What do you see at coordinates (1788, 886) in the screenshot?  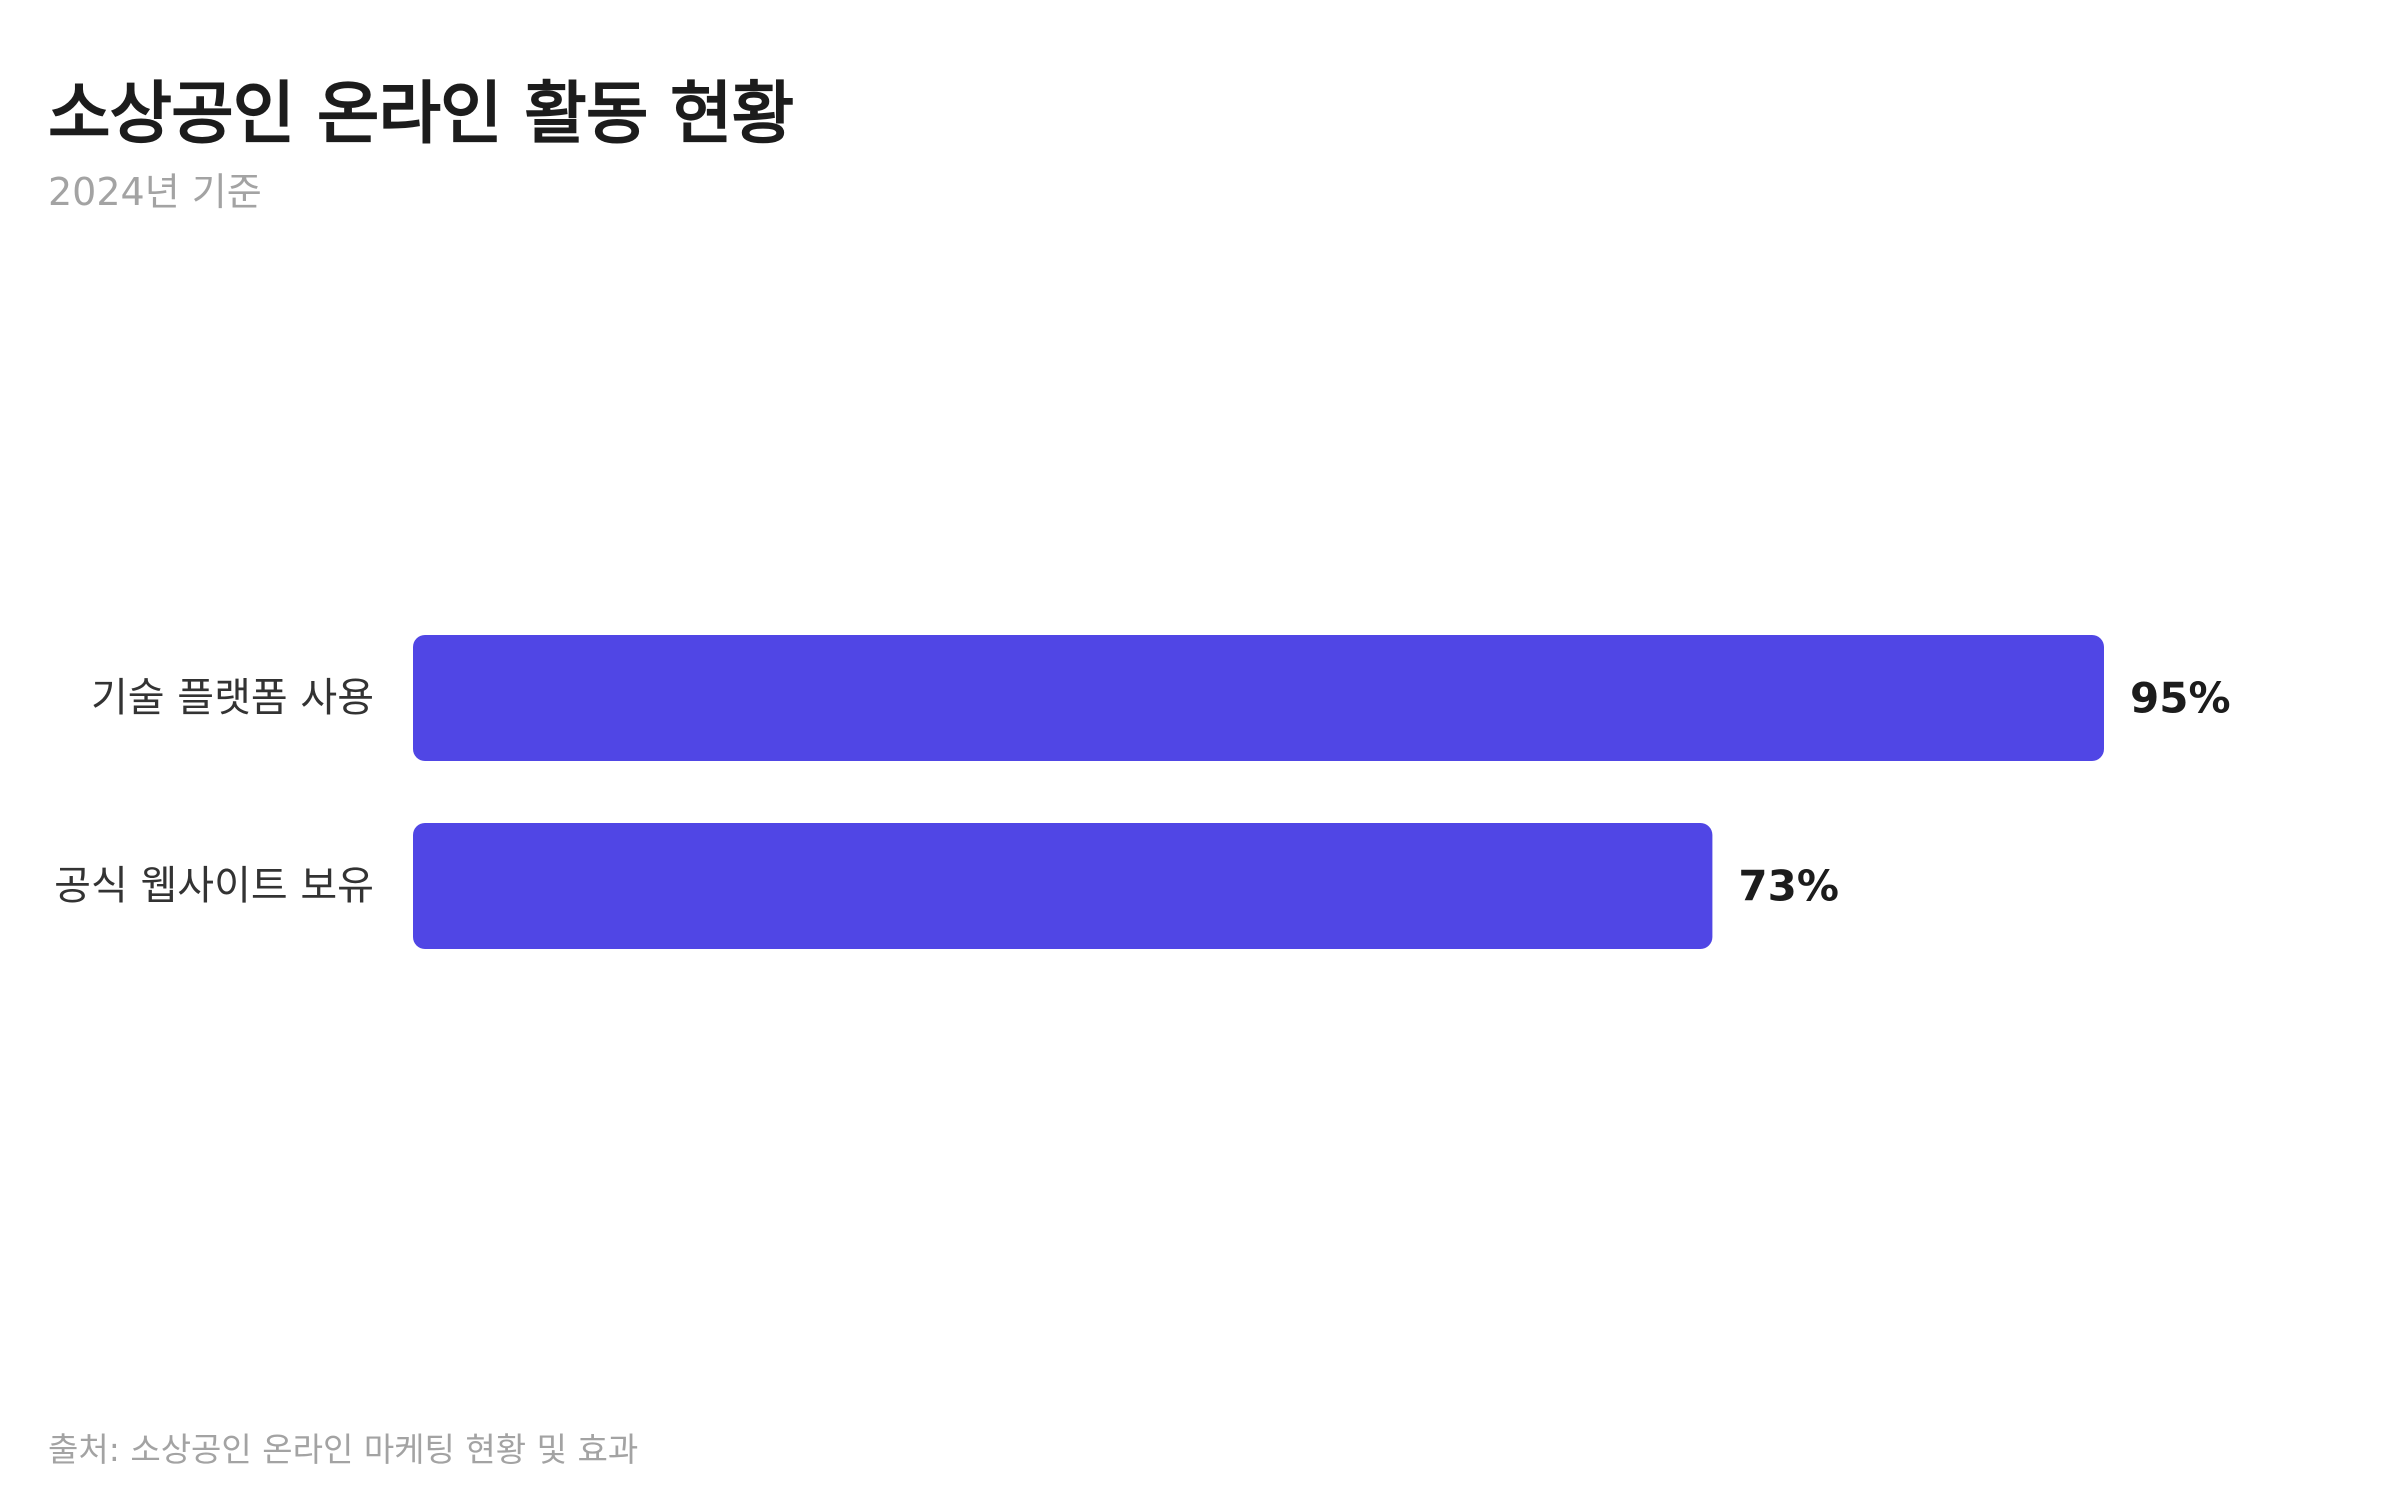 I see `value-label: 73%` at bounding box center [1788, 886].